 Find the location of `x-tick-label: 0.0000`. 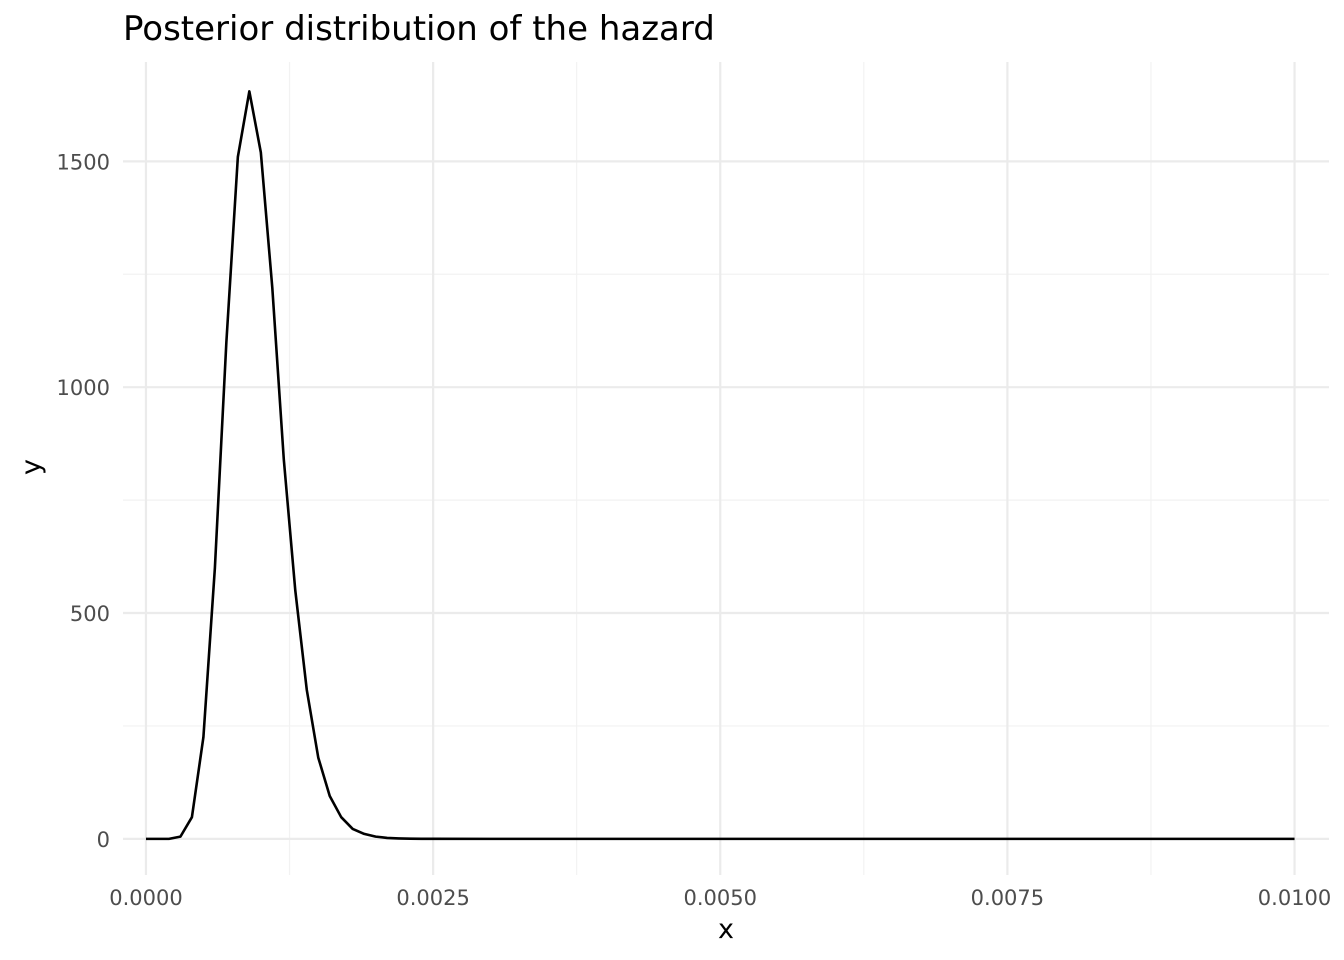

x-tick-label: 0.0000 is located at coordinates (145, 898).